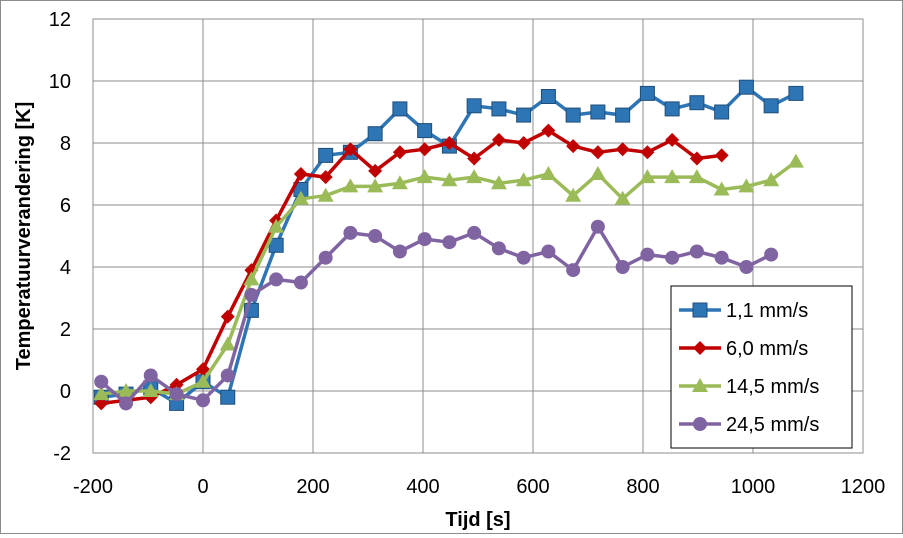 The height and width of the screenshot is (538, 903). Describe the element at coordinates (62, 454) in the screenshot. I see `y-tick-label: -2` at that location.